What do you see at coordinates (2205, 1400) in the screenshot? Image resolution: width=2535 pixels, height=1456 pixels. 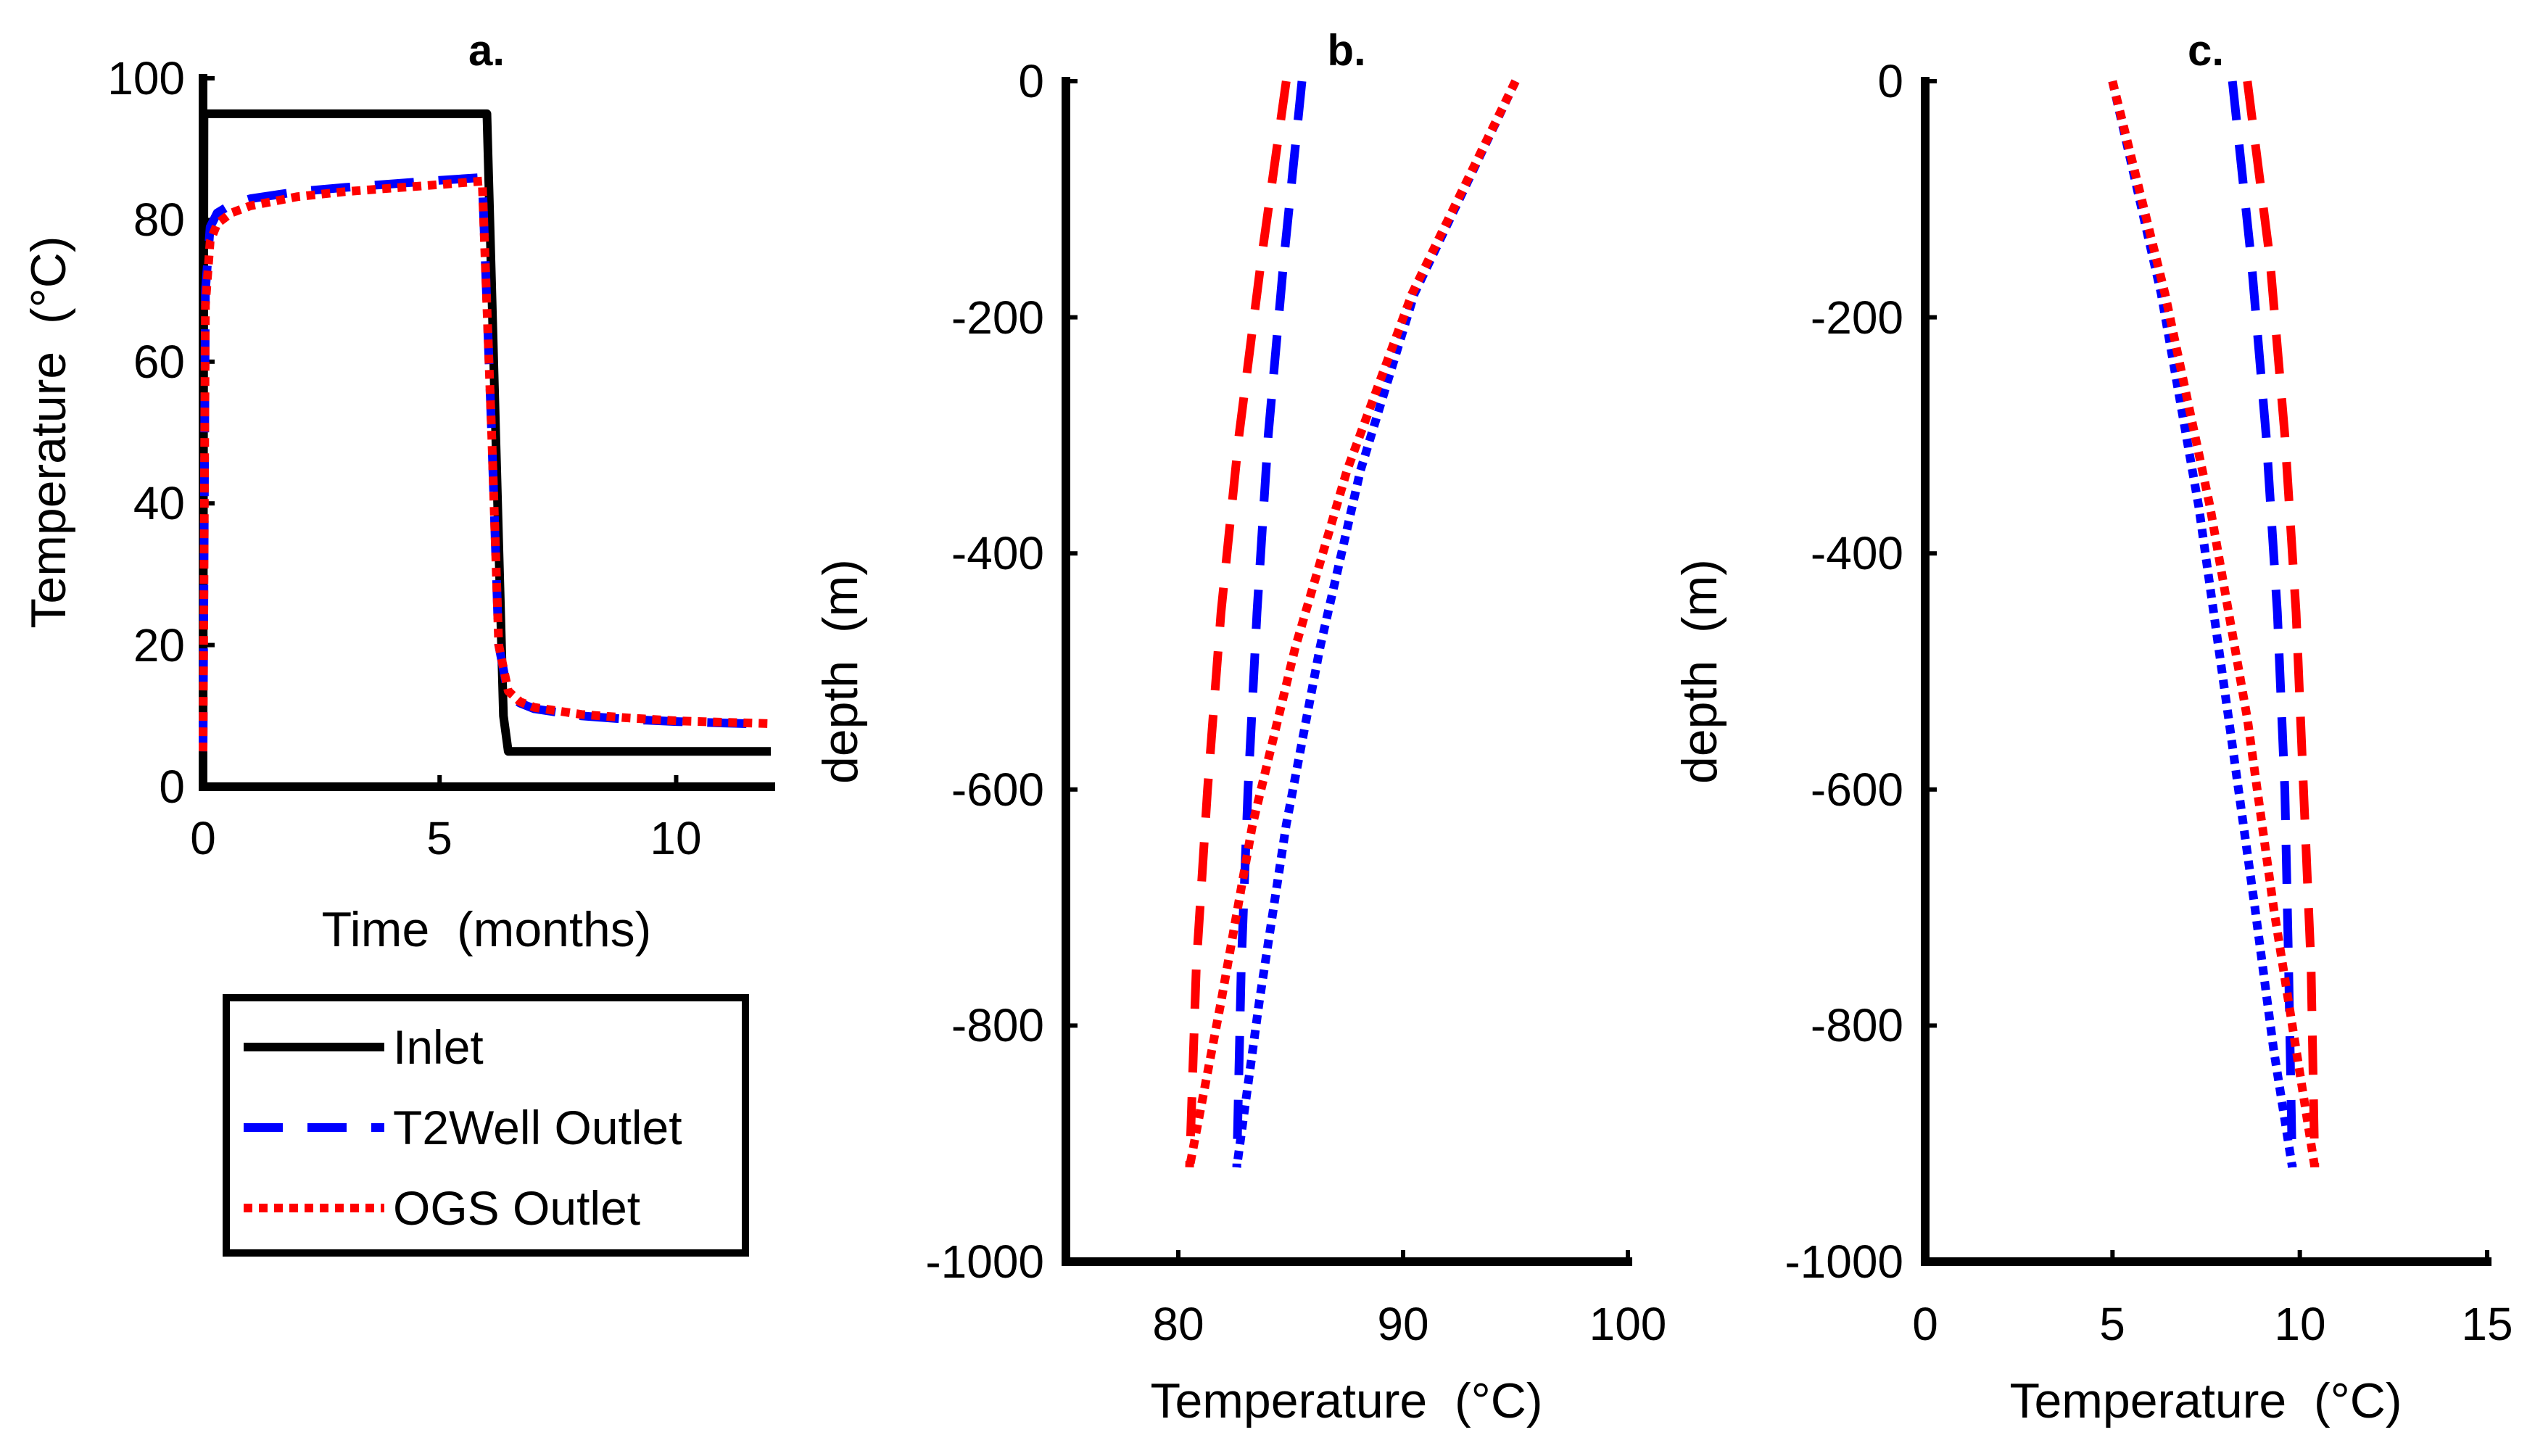 I see `panel-c-xlabel: Temperature (°C)` at bounding box center [2205, 1400].